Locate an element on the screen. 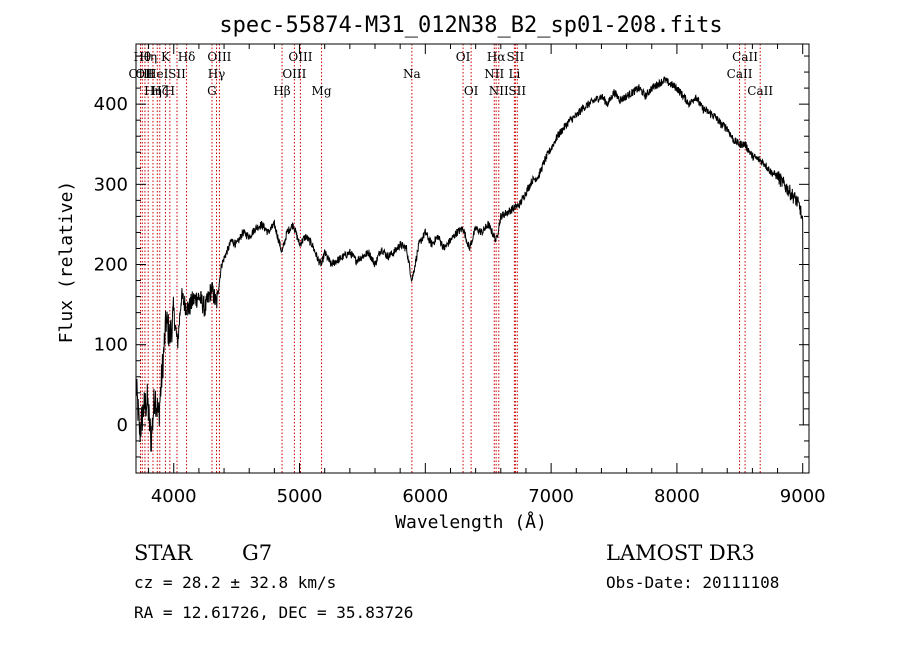  x-axis-label: Wavelength (Å) is located at coordinates (471, 522).